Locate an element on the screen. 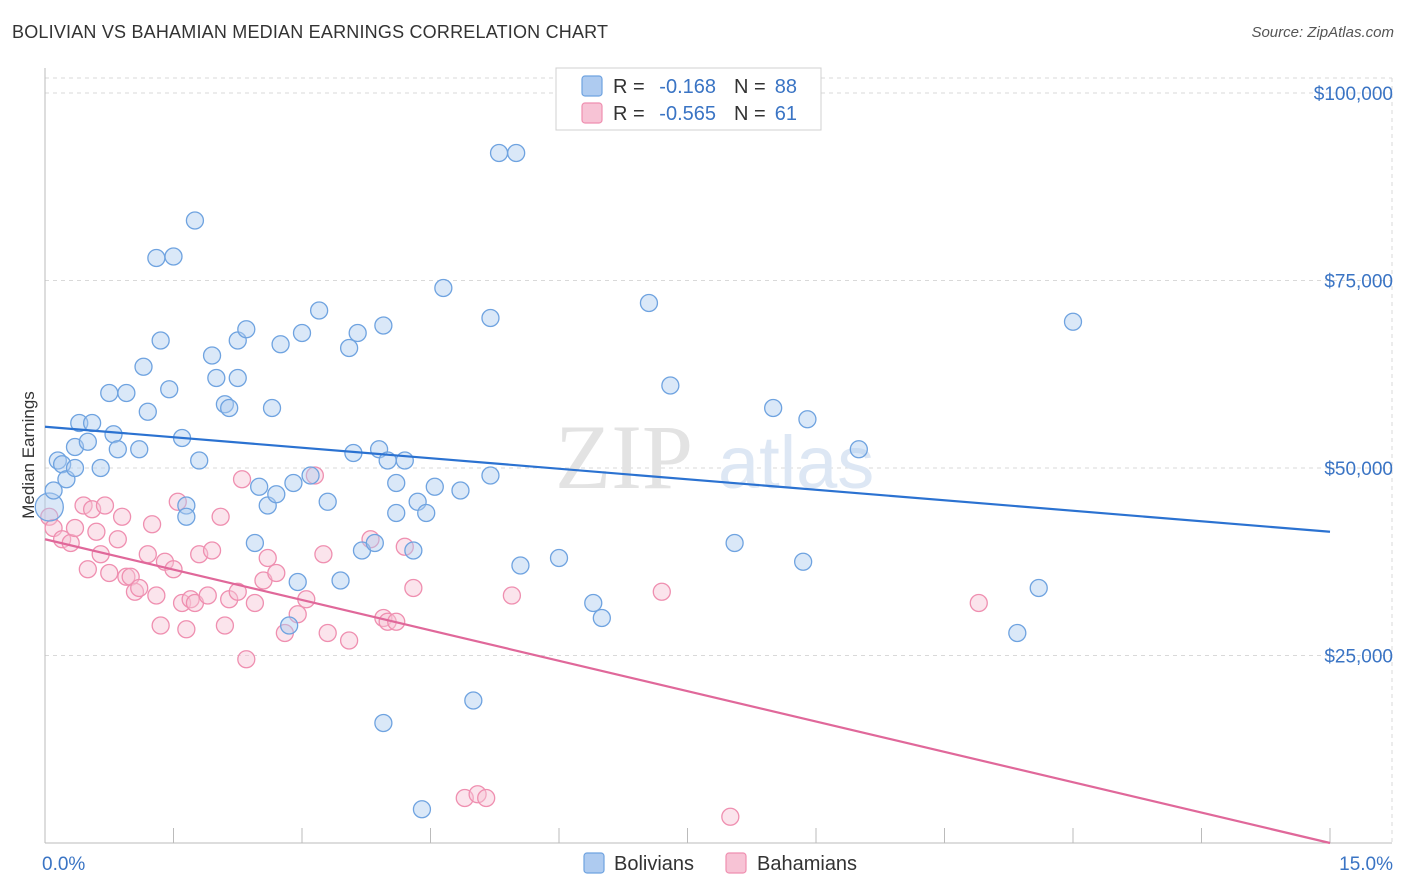 The height and width of the screenshot is (892, 1406). watermark-right: atlas is located at coordinates (796, 462).